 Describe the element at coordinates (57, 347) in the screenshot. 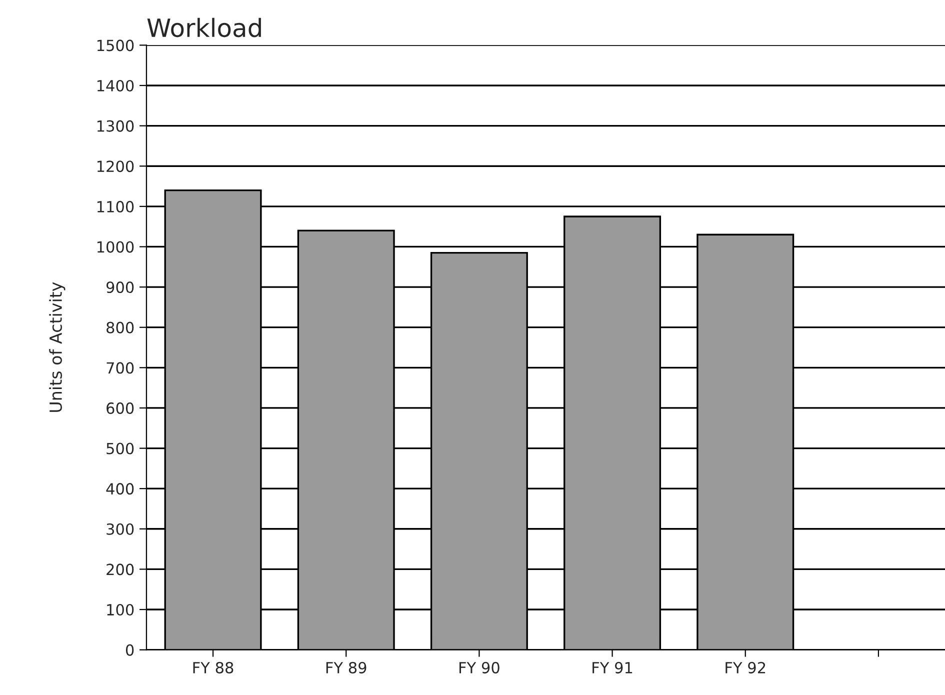

I see `y-axis-title: Units of Activity` at that location.